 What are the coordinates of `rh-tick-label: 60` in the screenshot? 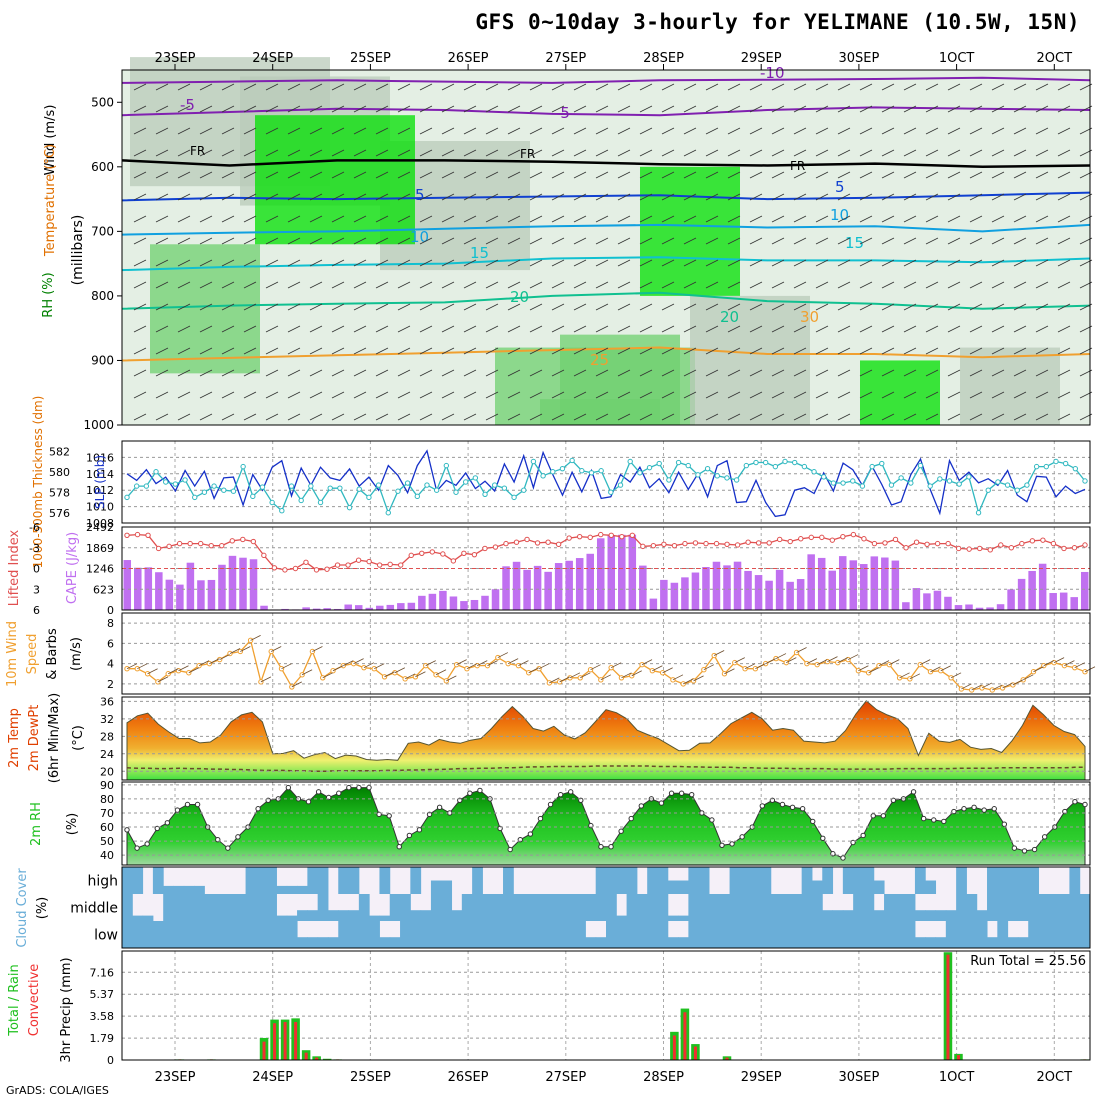 It's located at (107, 827).